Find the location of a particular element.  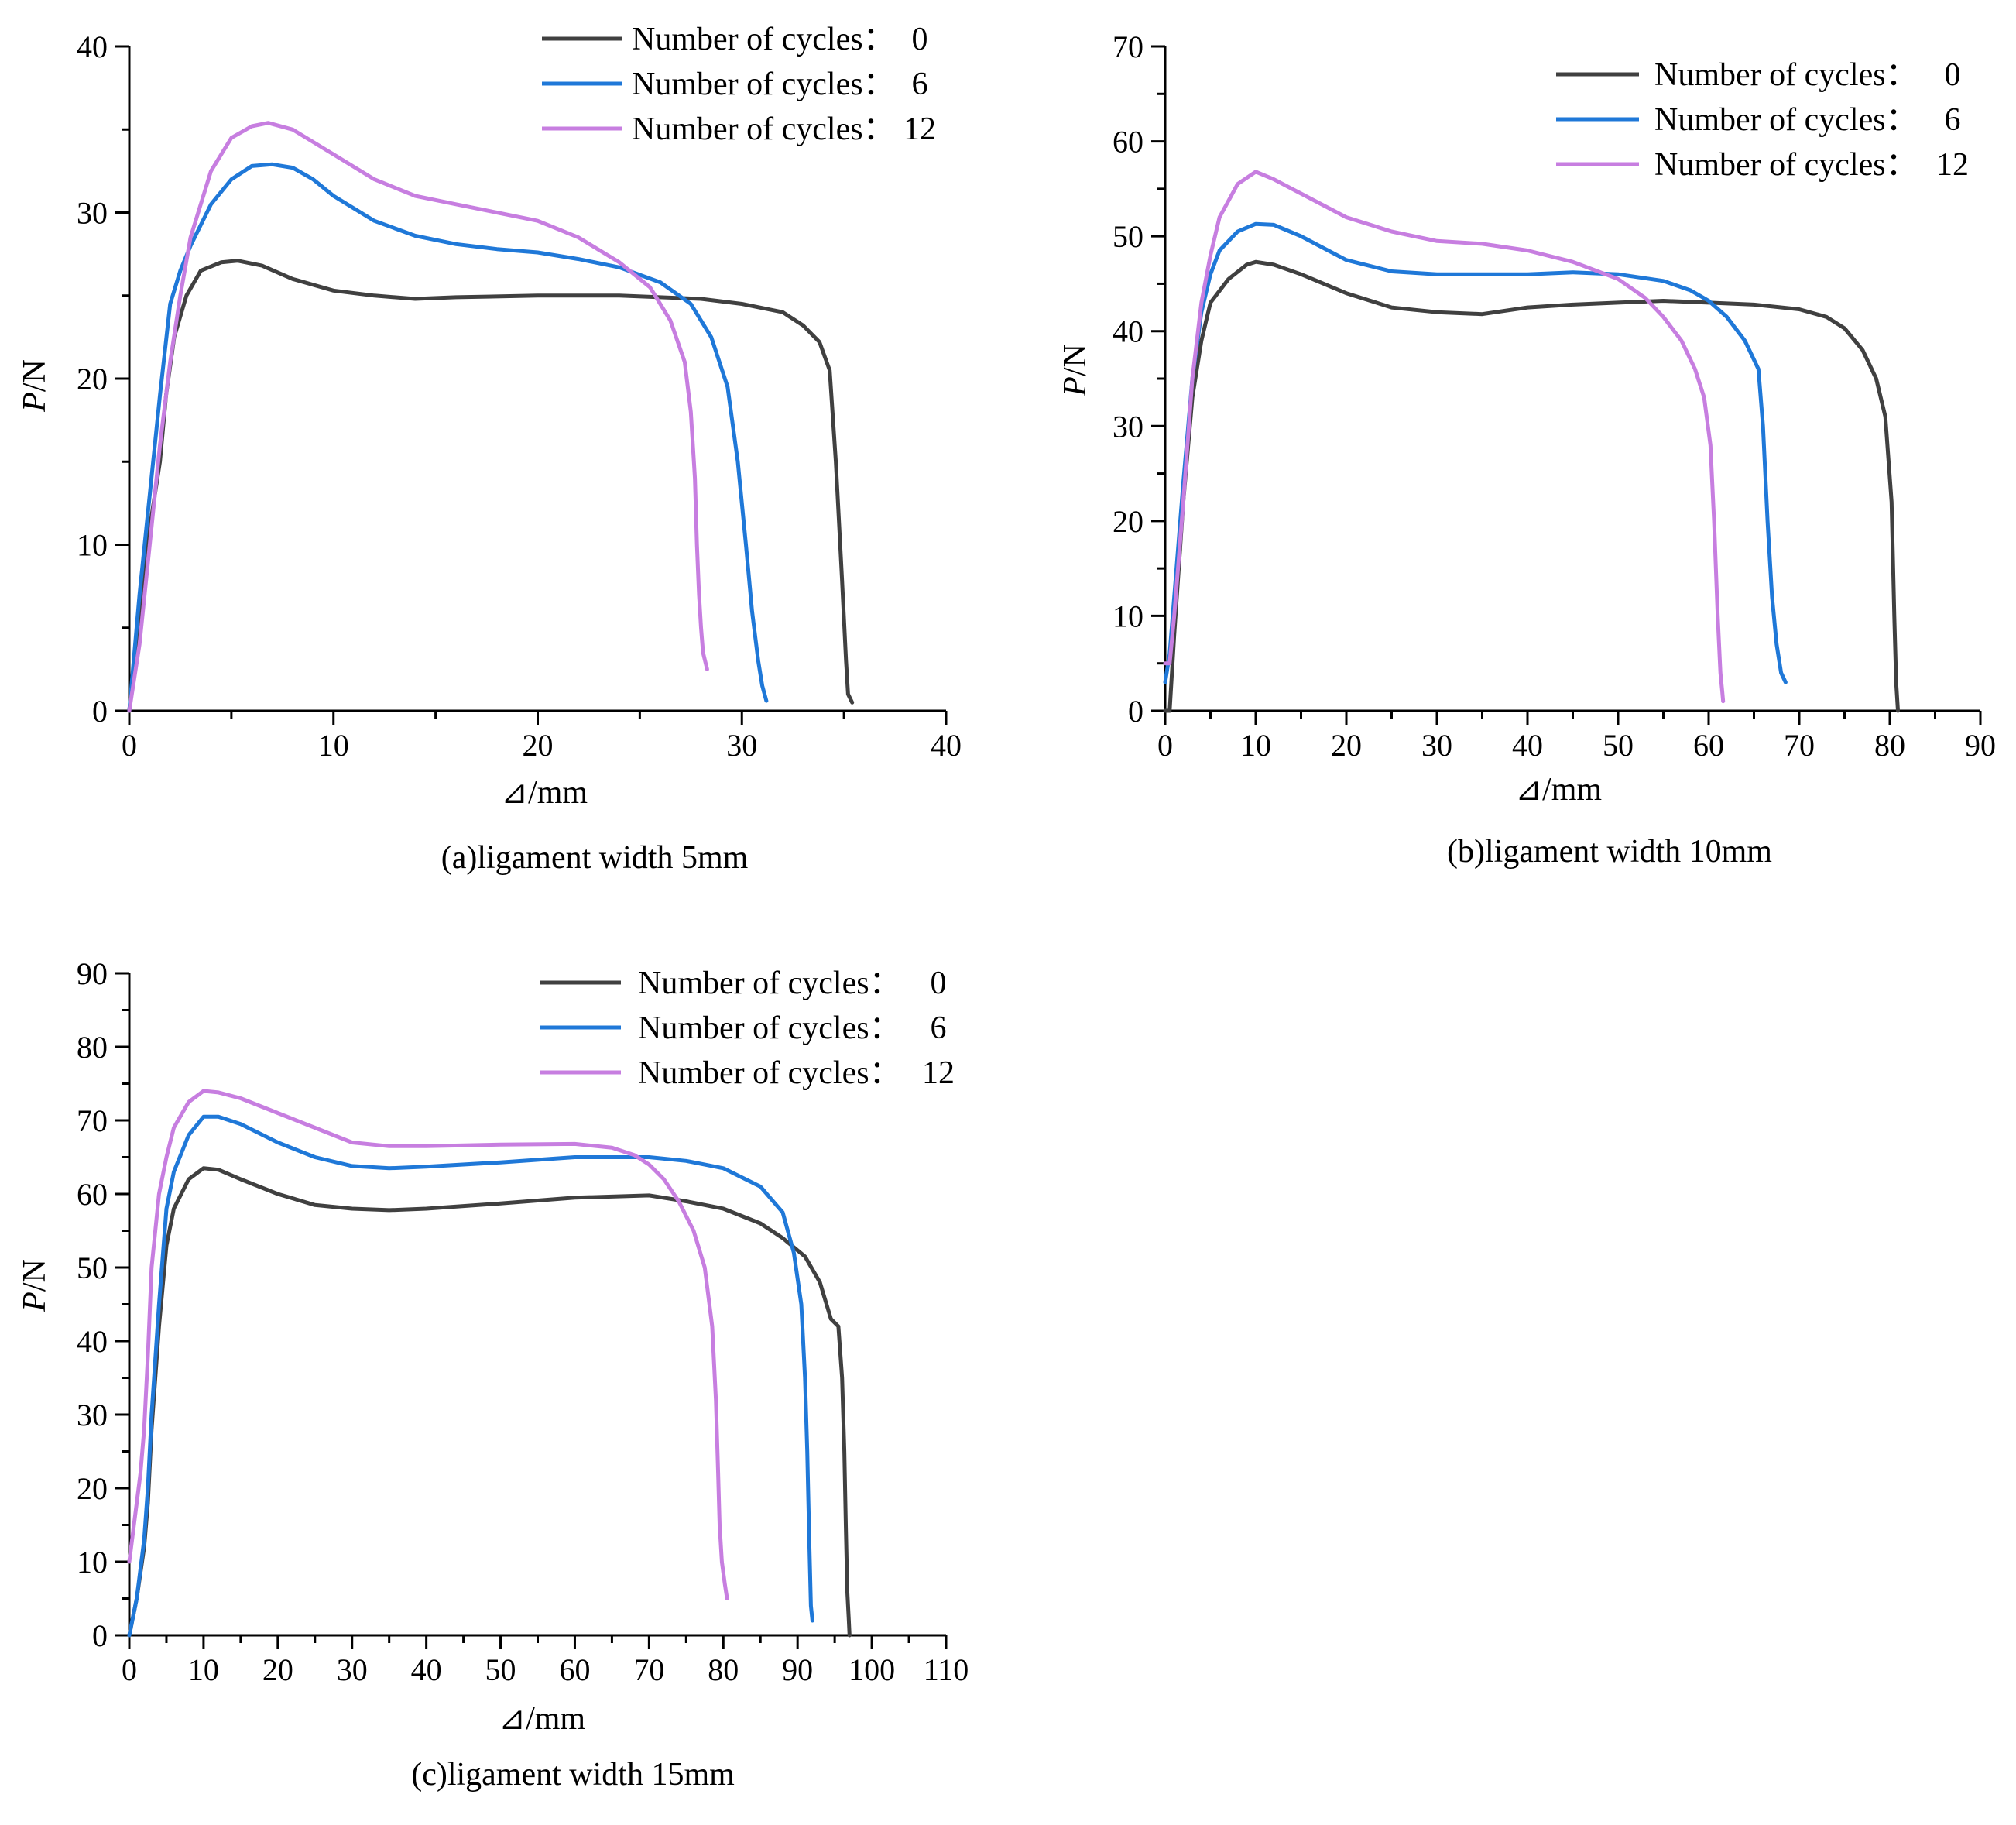

y-tick-label: 80 is located at coordinates (92, 1047).